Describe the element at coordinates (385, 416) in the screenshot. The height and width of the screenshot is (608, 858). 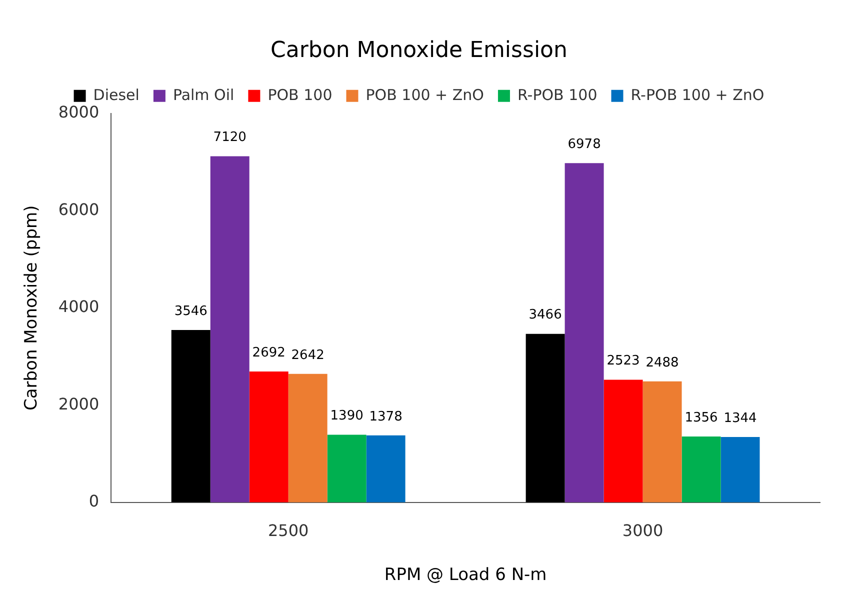
I see `data-label: 1378` at that location.